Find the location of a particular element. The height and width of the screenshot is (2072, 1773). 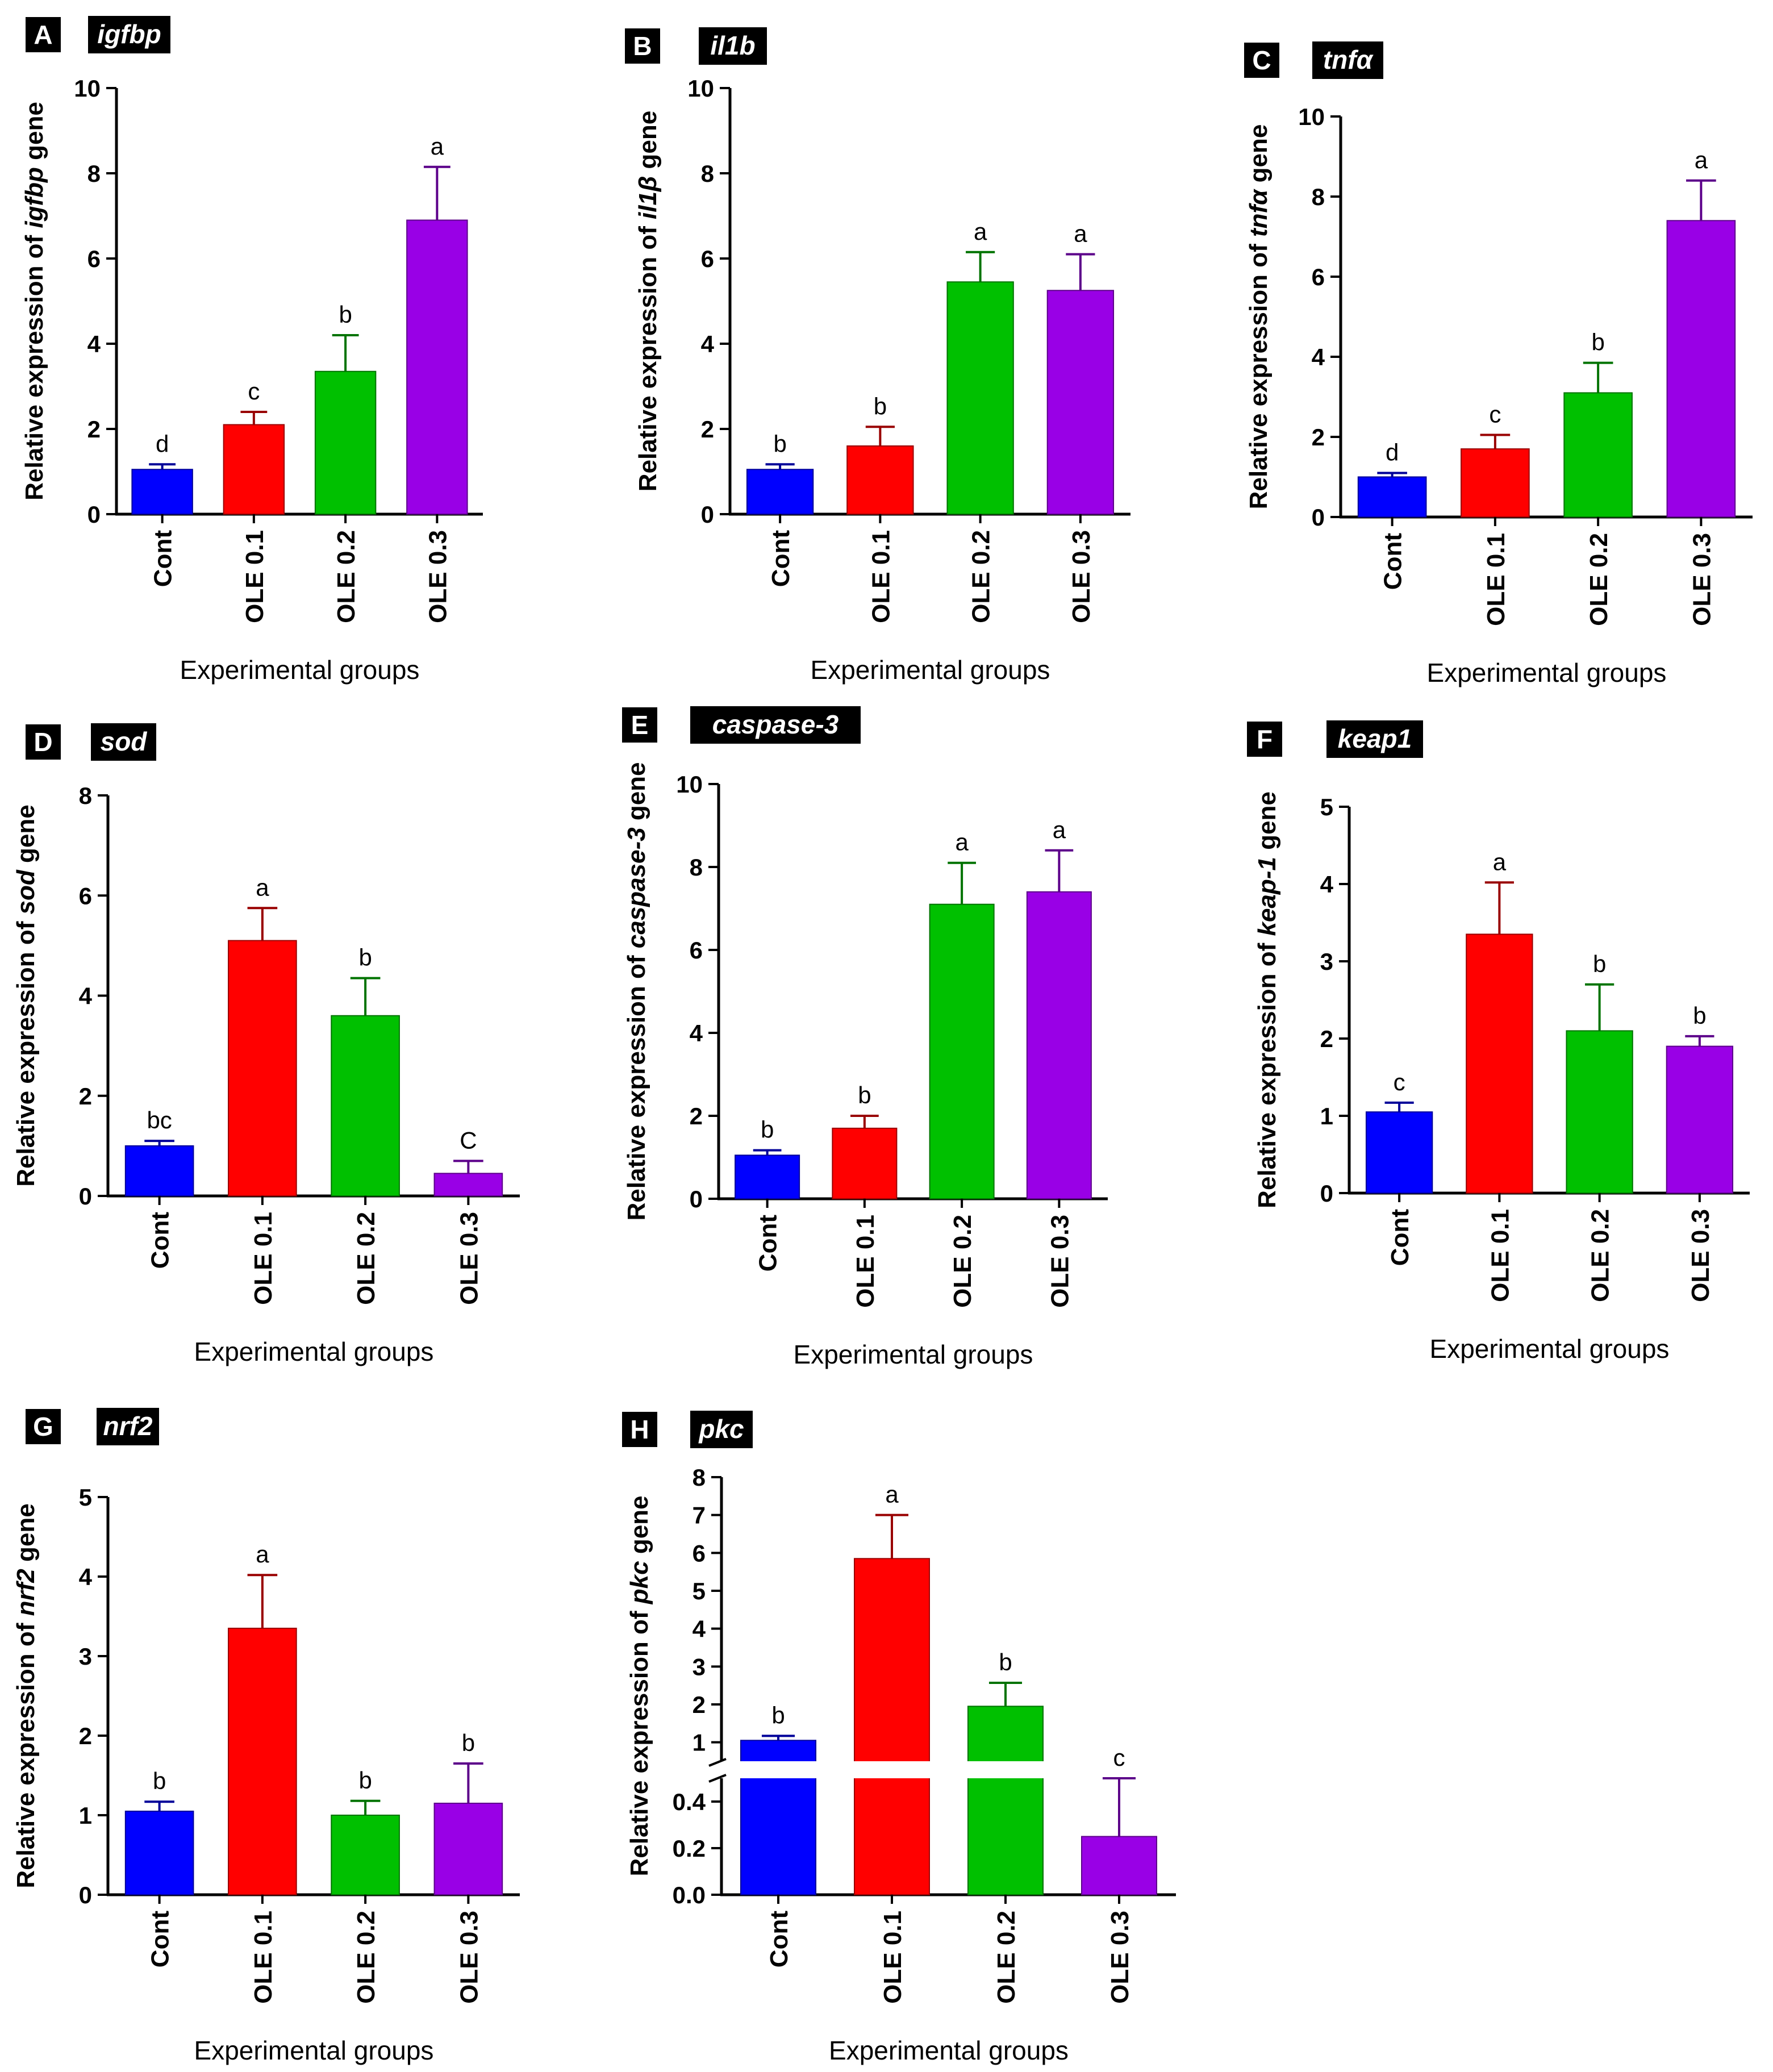

panel-letter: F is located at coordinates (1265, 739).